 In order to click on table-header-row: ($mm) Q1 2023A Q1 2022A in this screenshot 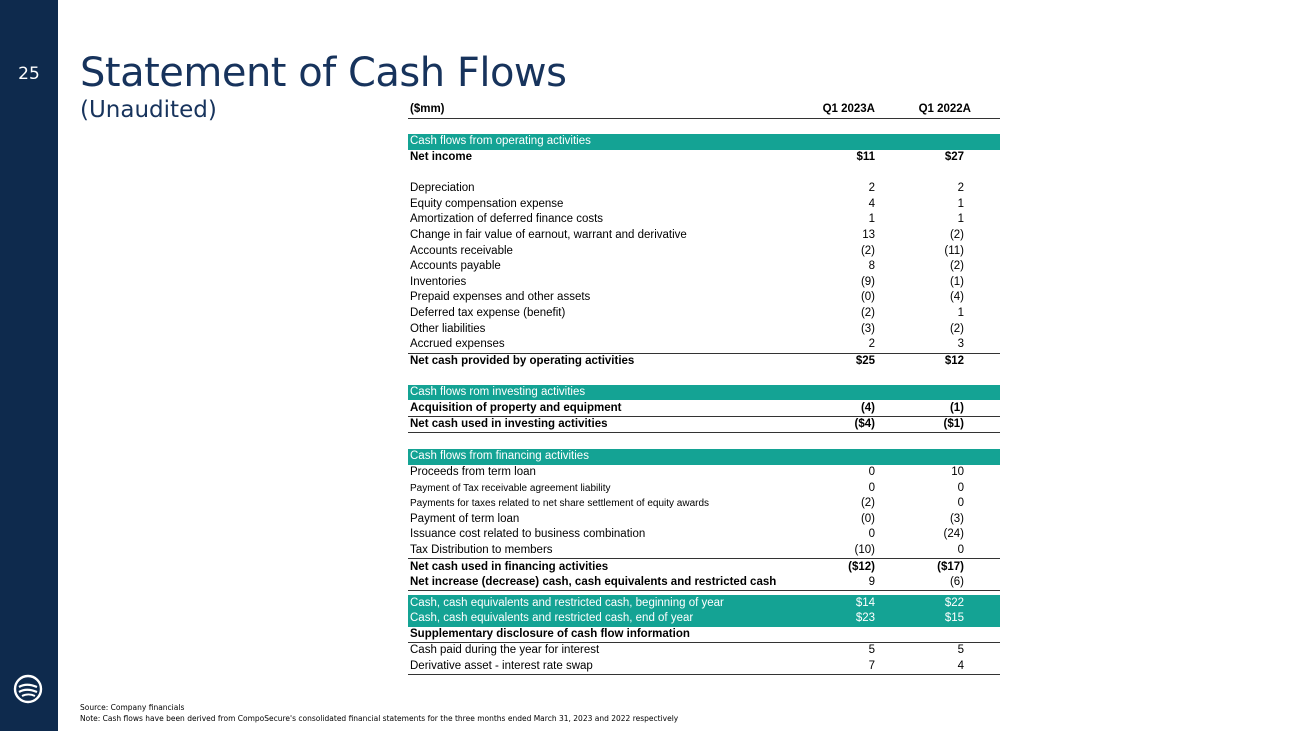, I will do `click(704, 110)`.